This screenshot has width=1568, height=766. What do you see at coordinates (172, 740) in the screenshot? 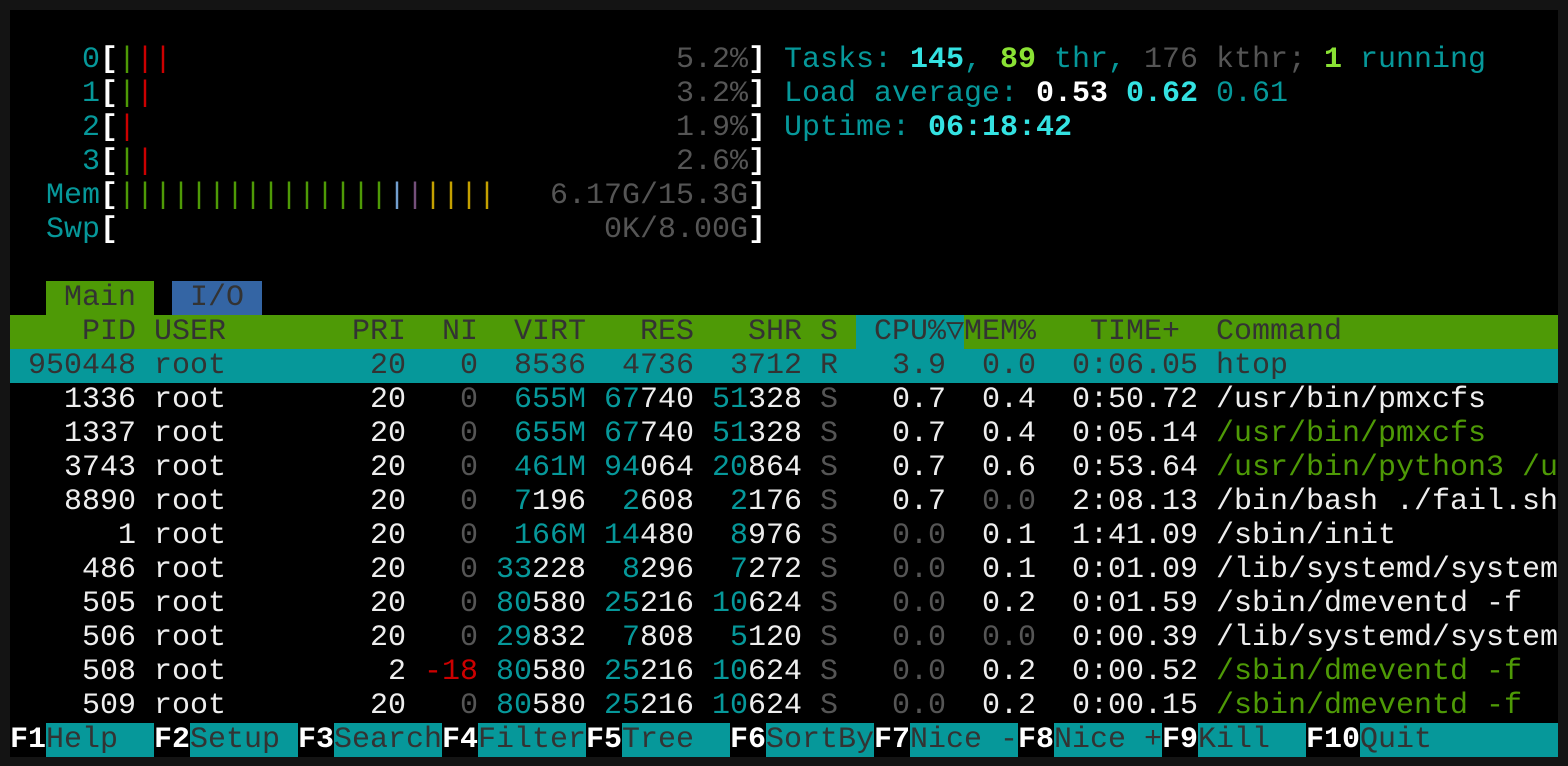
I see `fkey-f2: F2` at bounding box center [172, 740].